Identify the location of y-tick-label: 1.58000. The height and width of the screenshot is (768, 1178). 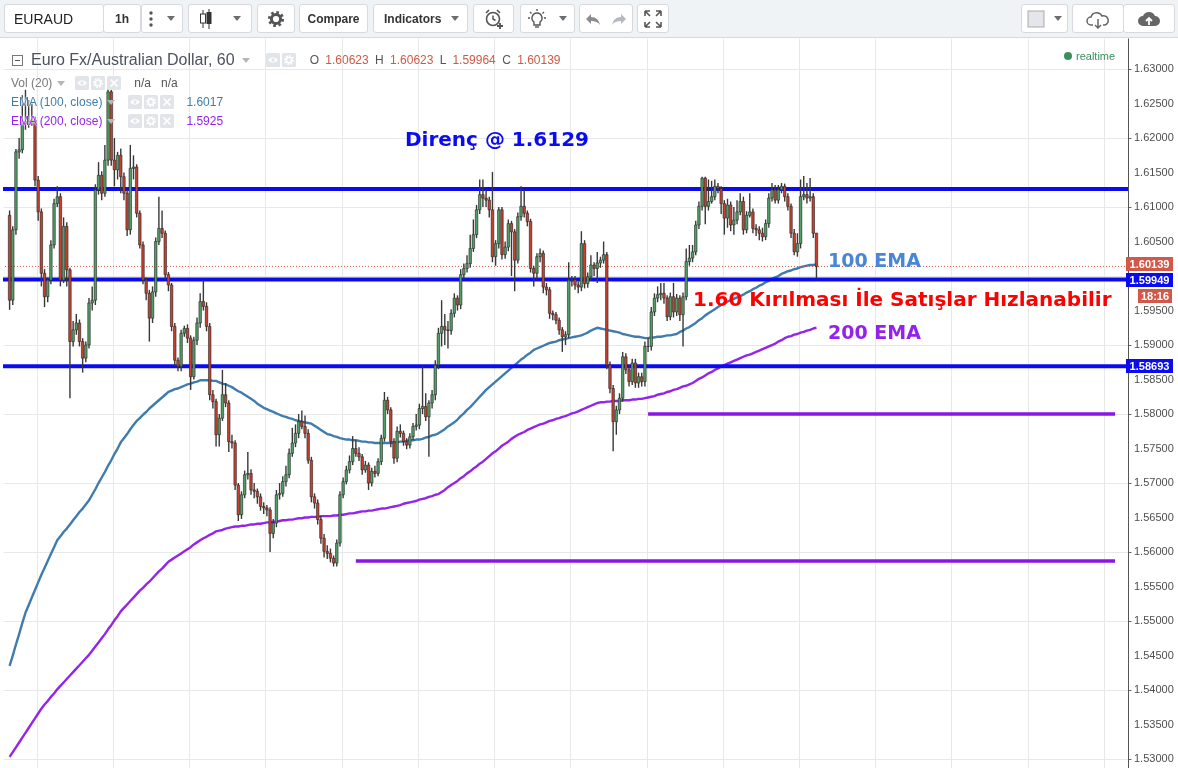
(1154, 413).